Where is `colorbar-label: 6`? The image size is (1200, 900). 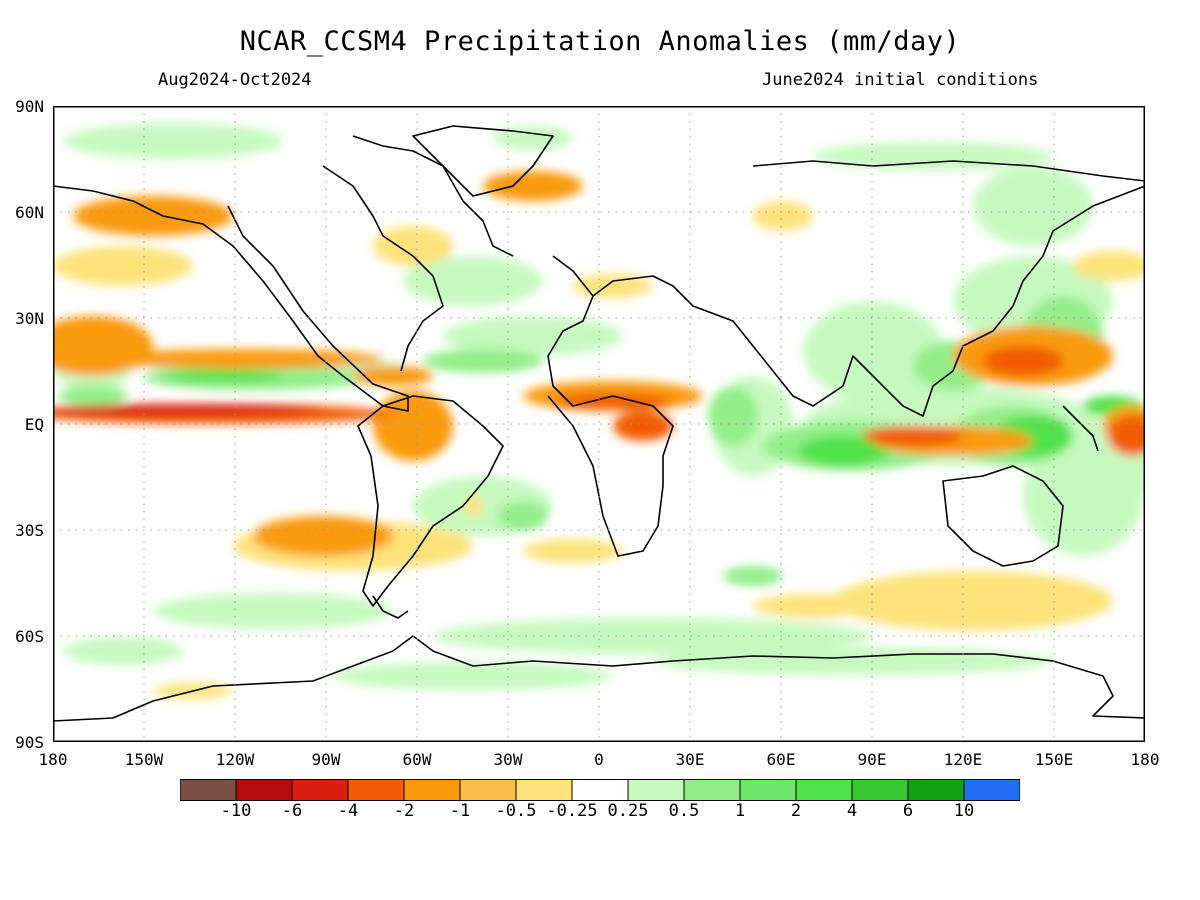
colorbar-label: 6 is located at coordinates (908, 811).